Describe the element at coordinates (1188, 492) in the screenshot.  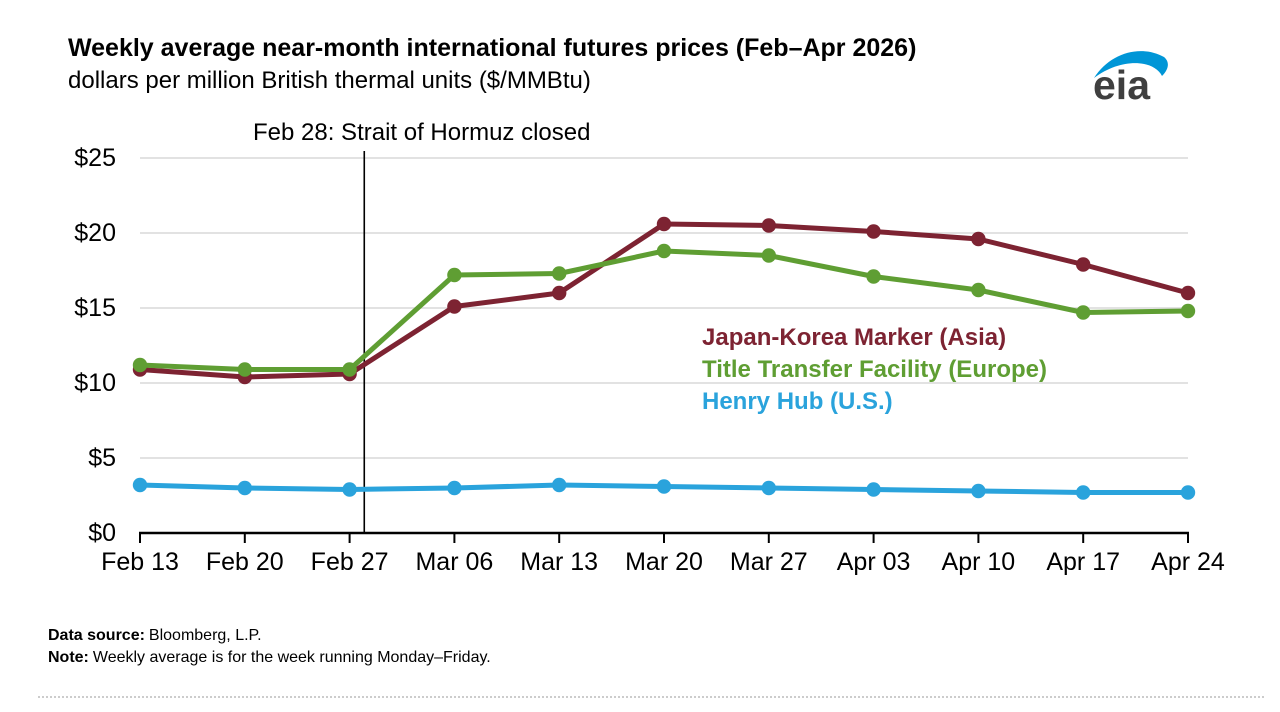
I see `series-point-2-Apr 24` at that location.